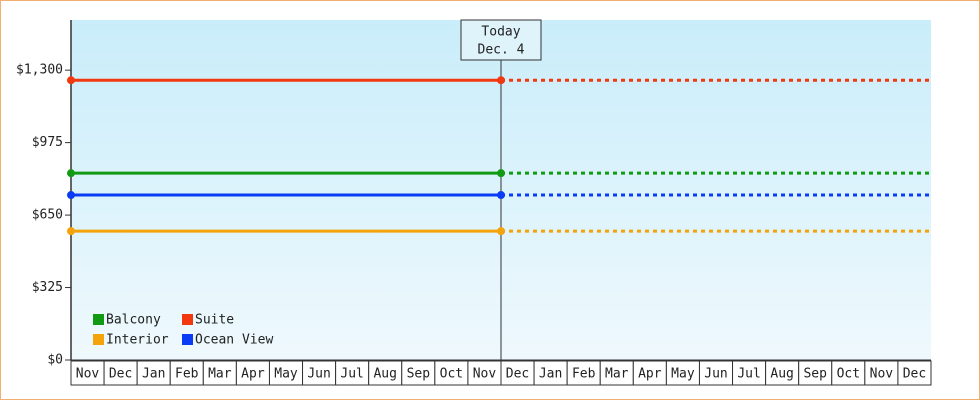 The width and height of the screenshot is (980, 400). What do you see at coordinates (501, 50) in the screenshot?
I see `today-date: Dec. 4` at bounding box center [501, 50].